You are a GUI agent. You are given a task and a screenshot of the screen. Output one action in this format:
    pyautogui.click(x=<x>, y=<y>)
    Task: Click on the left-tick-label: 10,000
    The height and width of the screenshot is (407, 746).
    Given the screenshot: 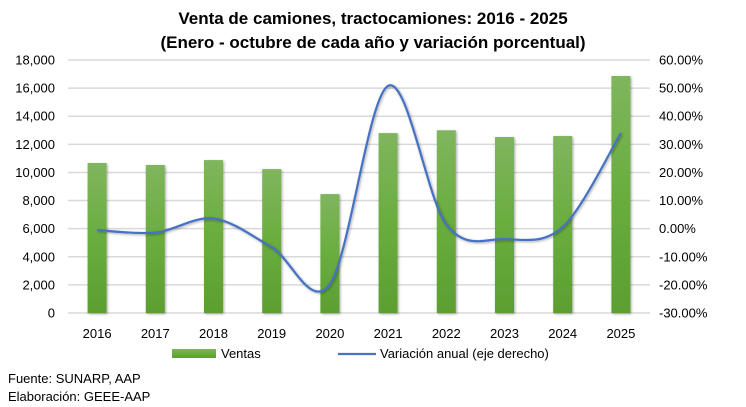 What is the action you would take?
    pyautogui.click(x=35, y=172)
    